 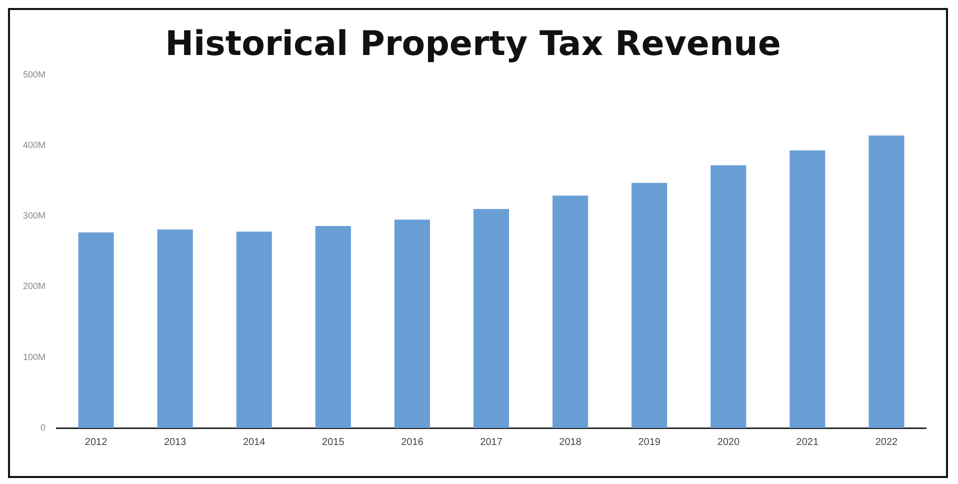 What do you see at coordinates (649, 442) in the screenshot?
I see `x-tick-label: 2019` at bounding box center [649, 442].